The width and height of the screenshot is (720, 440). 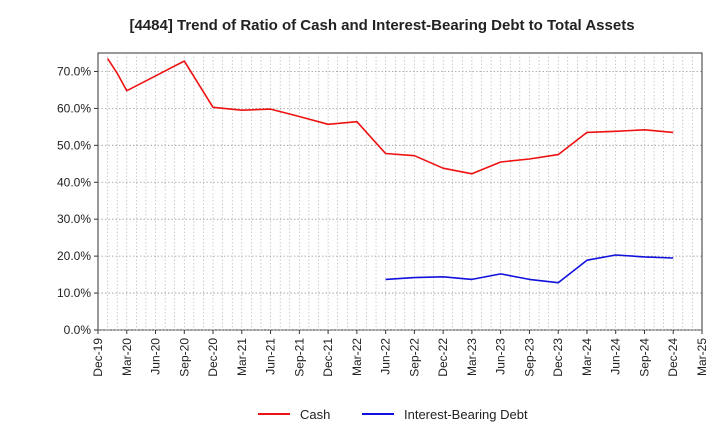 I want to click on legend-label: Interest-Bearing Debt, so click(x=466, y=414).